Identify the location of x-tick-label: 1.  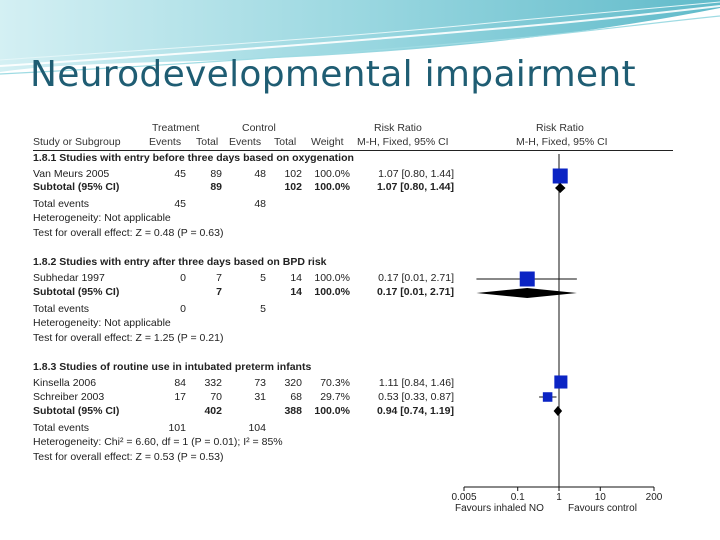
(559, 497).